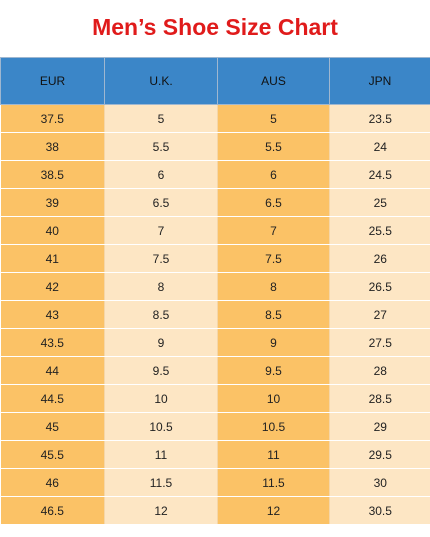  Describe the element at coordinates (273, 81) in the screenshot. I see `header-aus: AUS` at that location.